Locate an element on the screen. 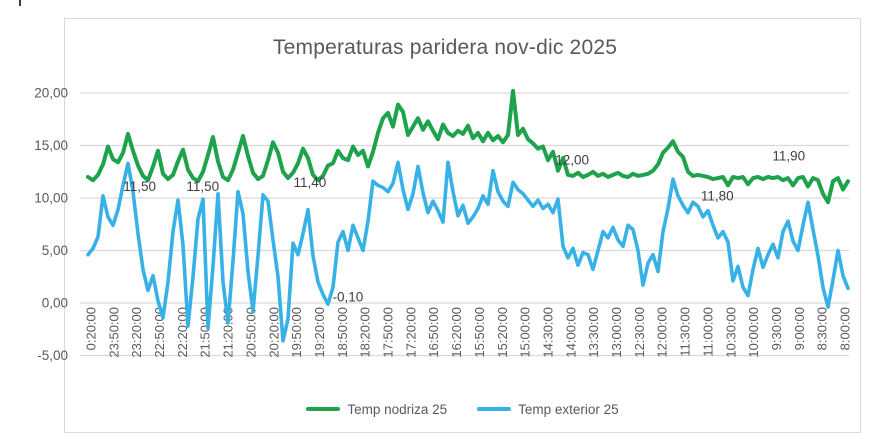 The width and height of the screenshot is (875, 448). x-axis-tick-label: 23:20:00 is located at coordinates (136, 332).